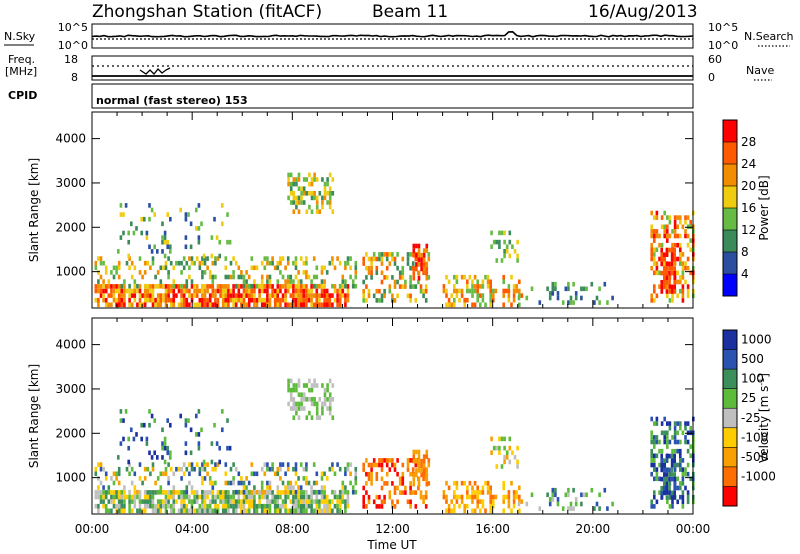 This screenshot has height=554, width=800. I want to click on power-colorbar-tick: 4, so click(745, 274).